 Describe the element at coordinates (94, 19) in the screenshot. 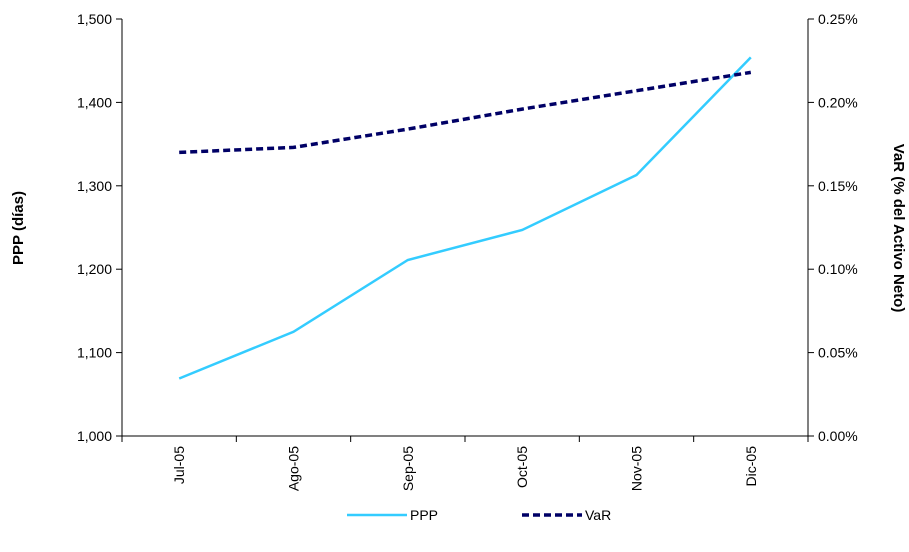

I see `left-y-tick-label: 1,500` at that location.